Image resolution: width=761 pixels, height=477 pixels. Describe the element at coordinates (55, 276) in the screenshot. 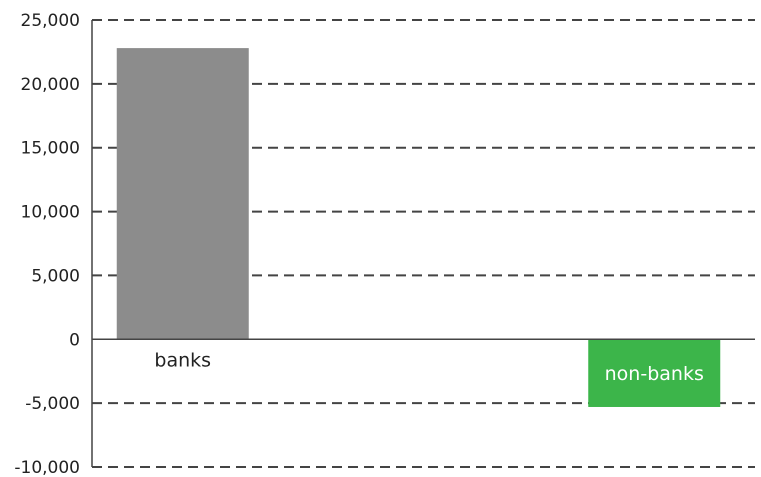

I see `y-tick-label: 5,000` at that location.